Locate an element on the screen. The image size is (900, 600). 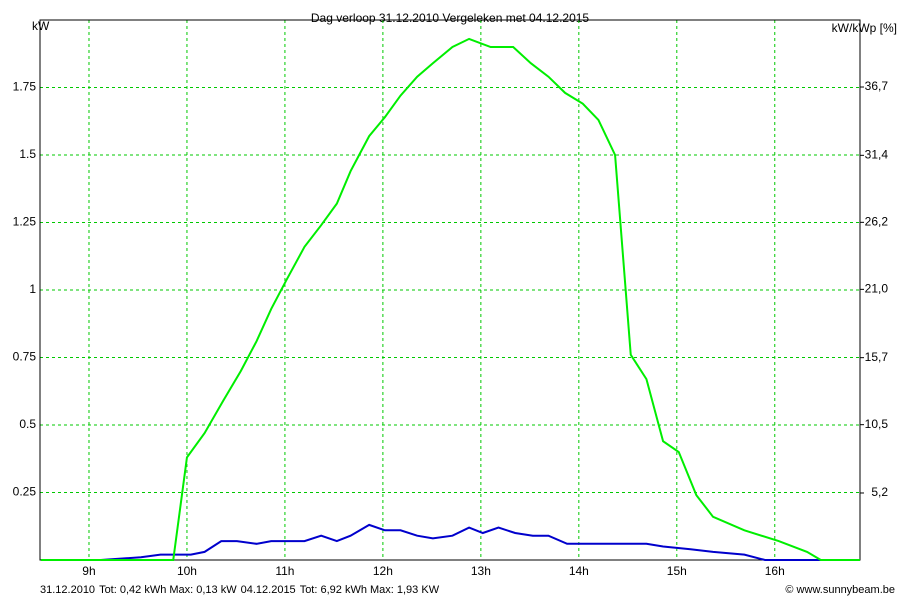
y2-tick-label: 36,7 is located at coordinates (877, 86).